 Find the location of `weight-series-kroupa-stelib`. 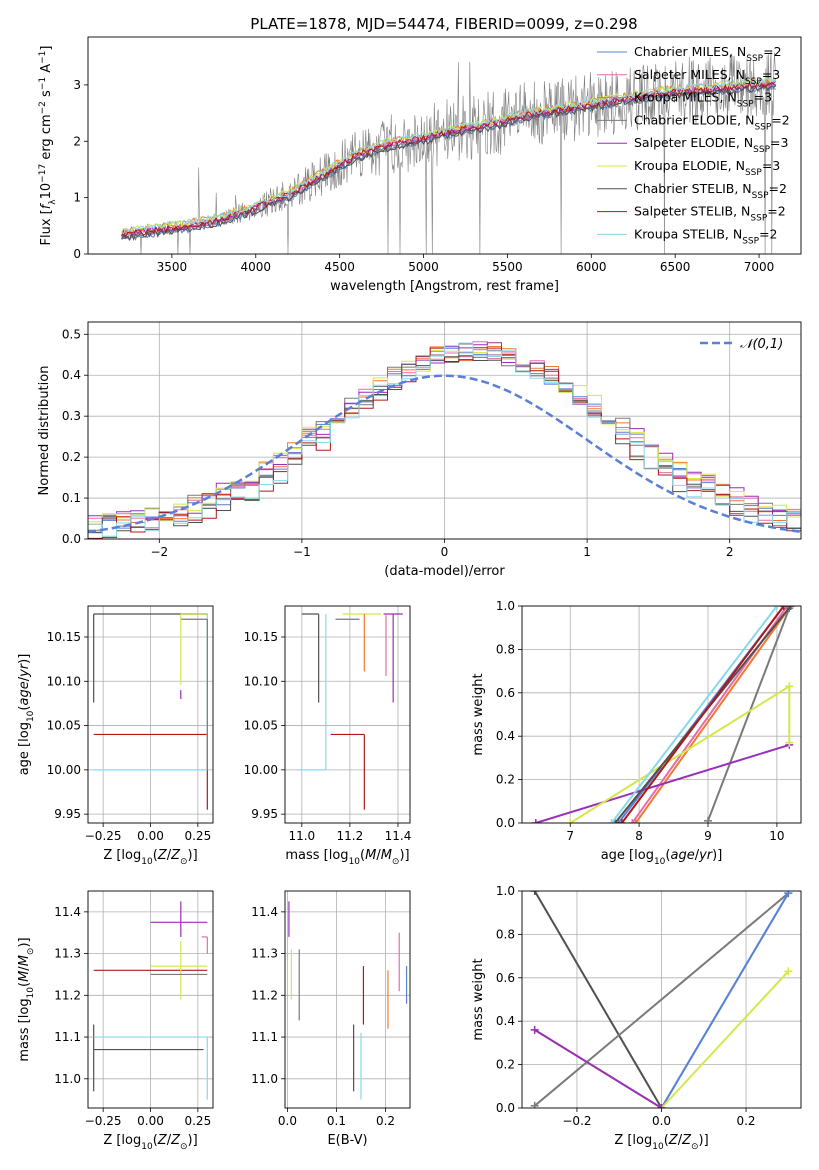

weight-series-kroupa-stelib is located at coordinates (694, 714).